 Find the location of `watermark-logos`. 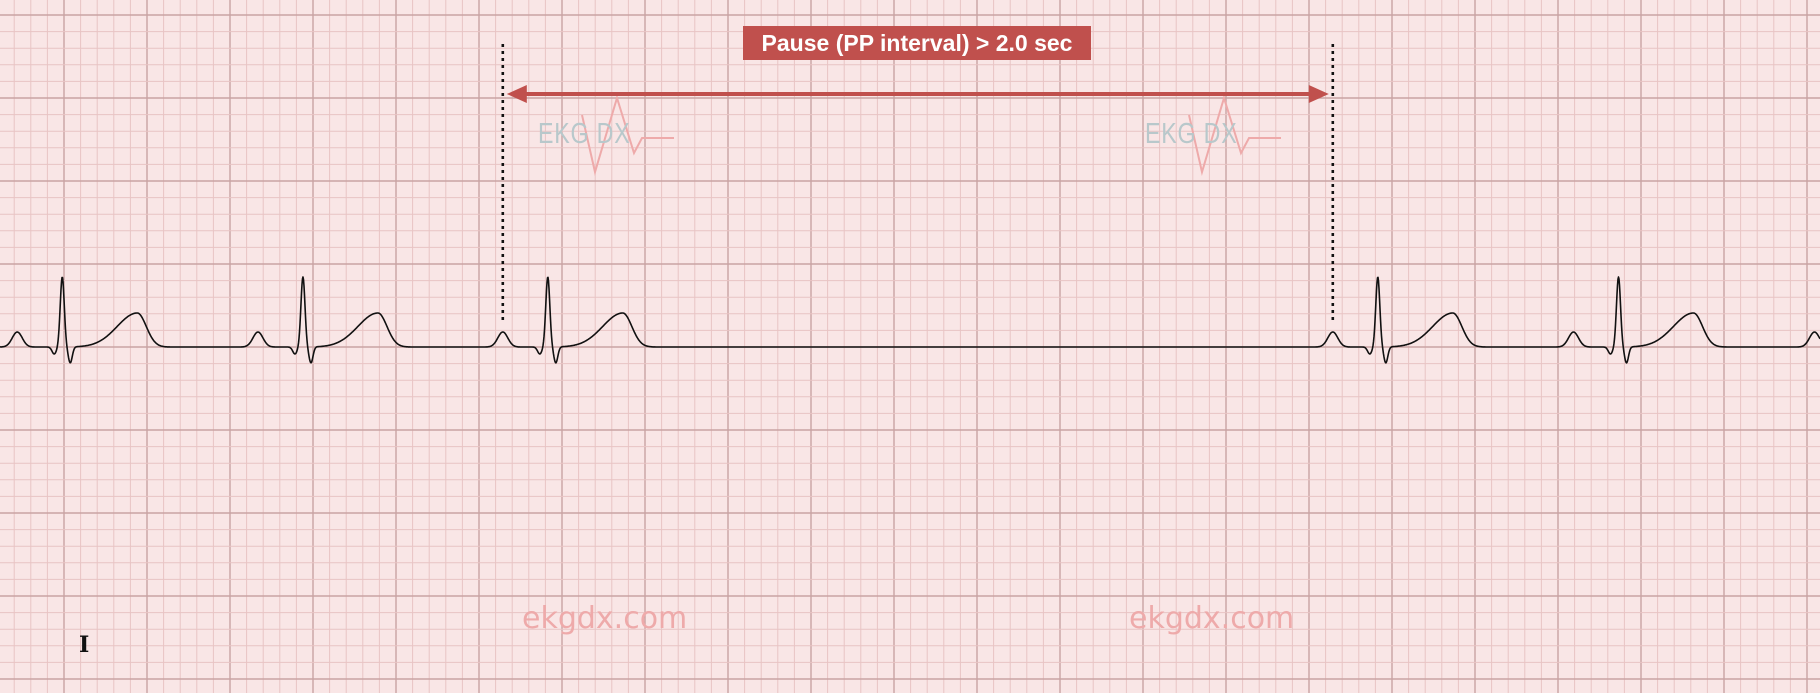

watermark-logos is located at coordinates (931, 135).